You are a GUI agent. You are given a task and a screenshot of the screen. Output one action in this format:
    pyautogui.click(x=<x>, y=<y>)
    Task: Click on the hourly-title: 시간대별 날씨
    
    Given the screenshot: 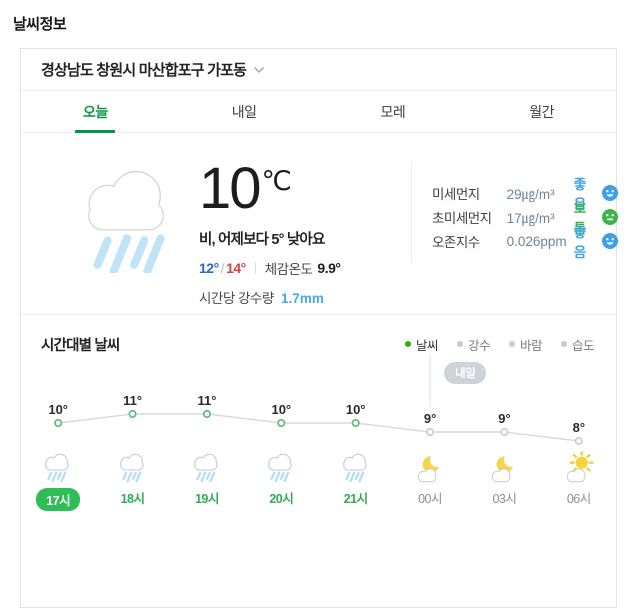 What is the action you would take?
    pyautogui.click(x=80, y=345)
    